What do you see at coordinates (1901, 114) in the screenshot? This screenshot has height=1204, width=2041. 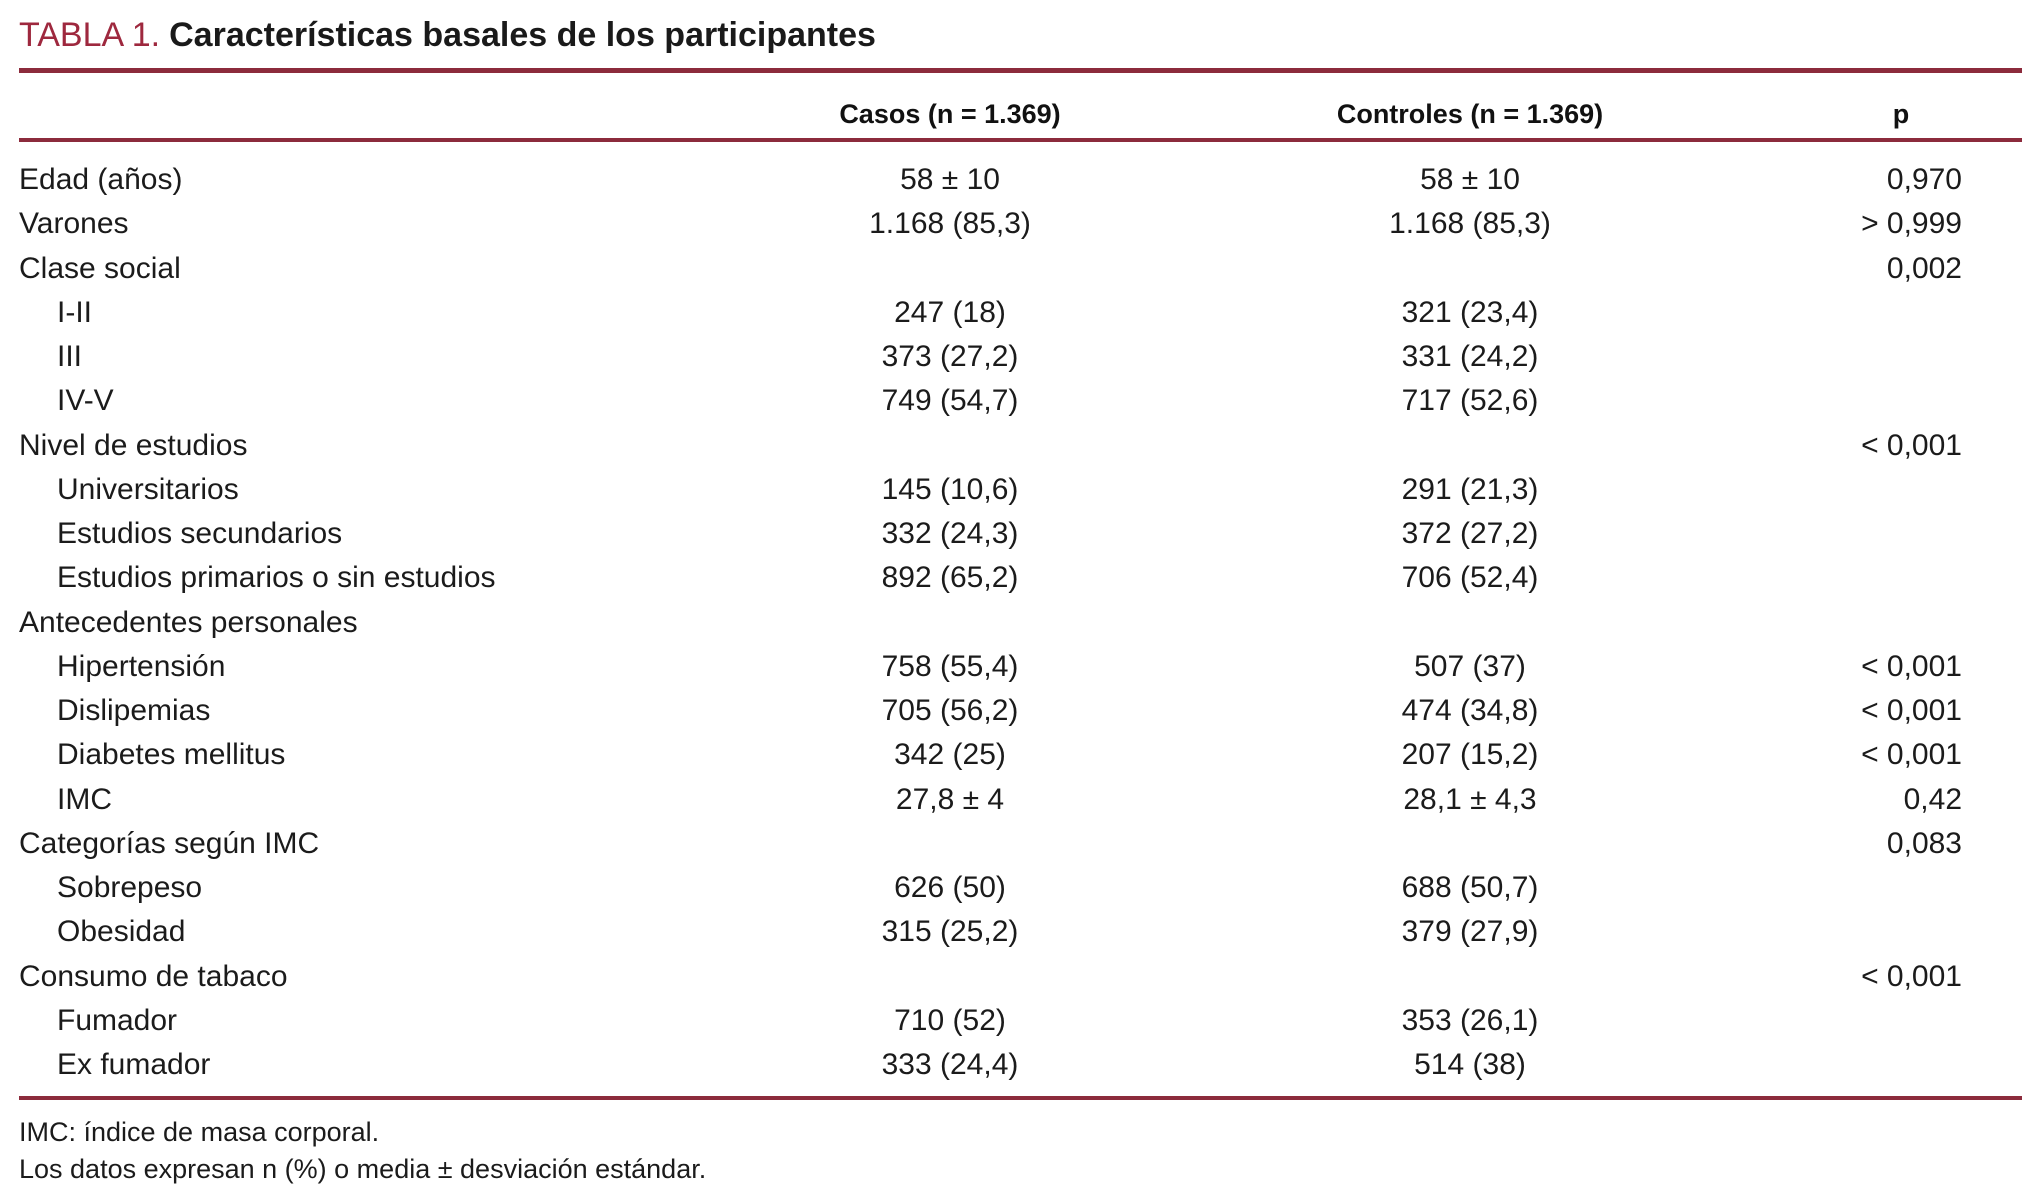 I see `header-p: p` at bounding box center [1901, 114].